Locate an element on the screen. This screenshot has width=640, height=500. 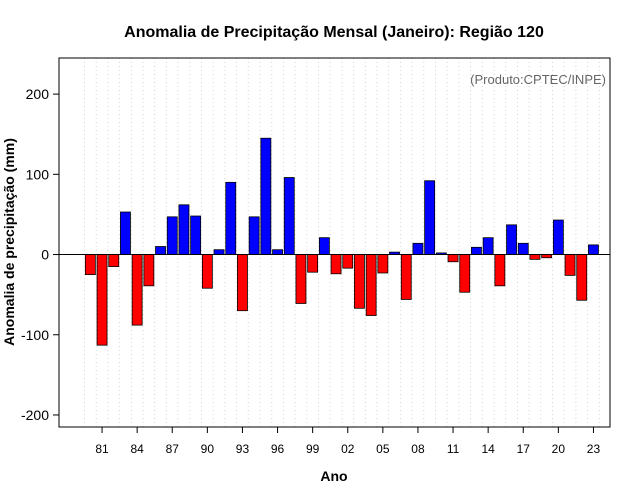
bar-1988 is located at coordinates (184, 229).